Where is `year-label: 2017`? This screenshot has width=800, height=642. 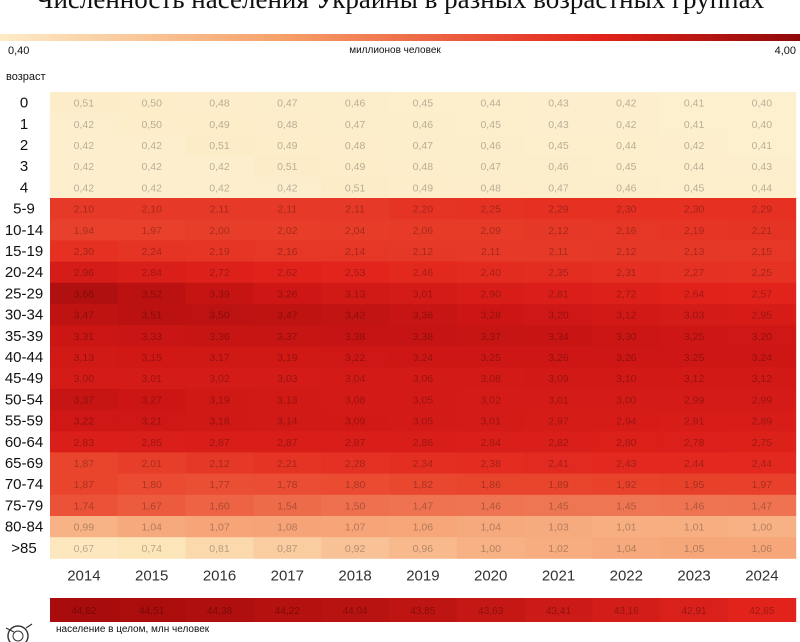 year-label: 2017 is located at coordinates (287, 575).